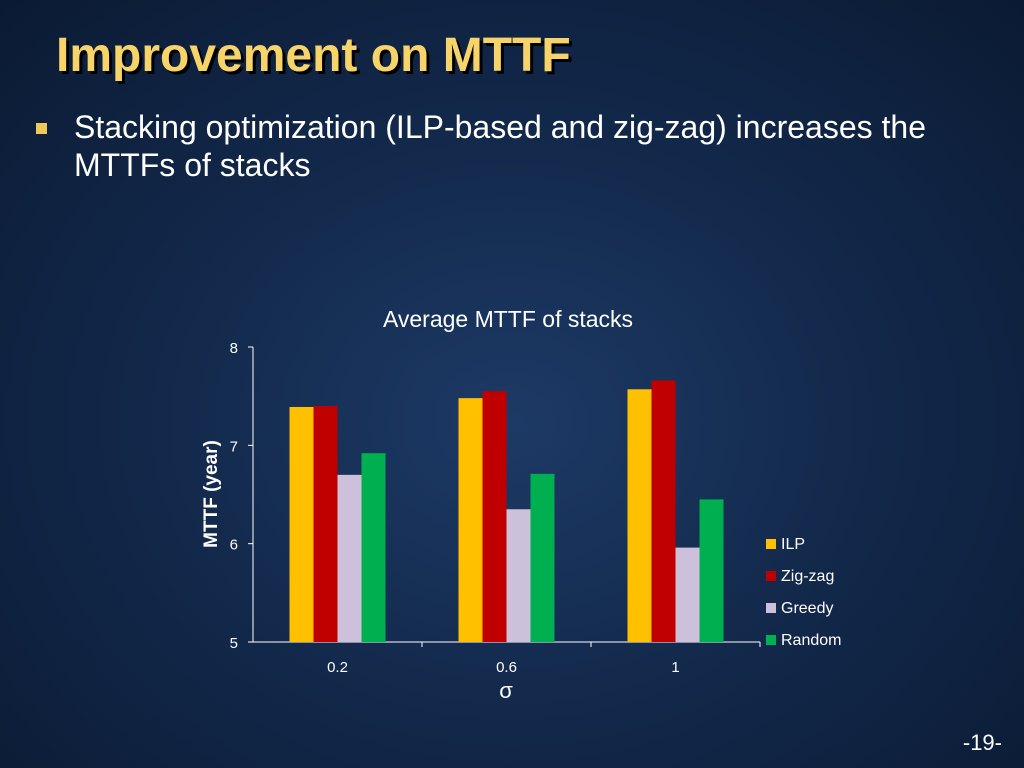 The image size is (1024, 768). What do you see at coordinates (675, 667) in the screenshot?
I see `x-tick-label: 1` at bounding box center [675, 667].